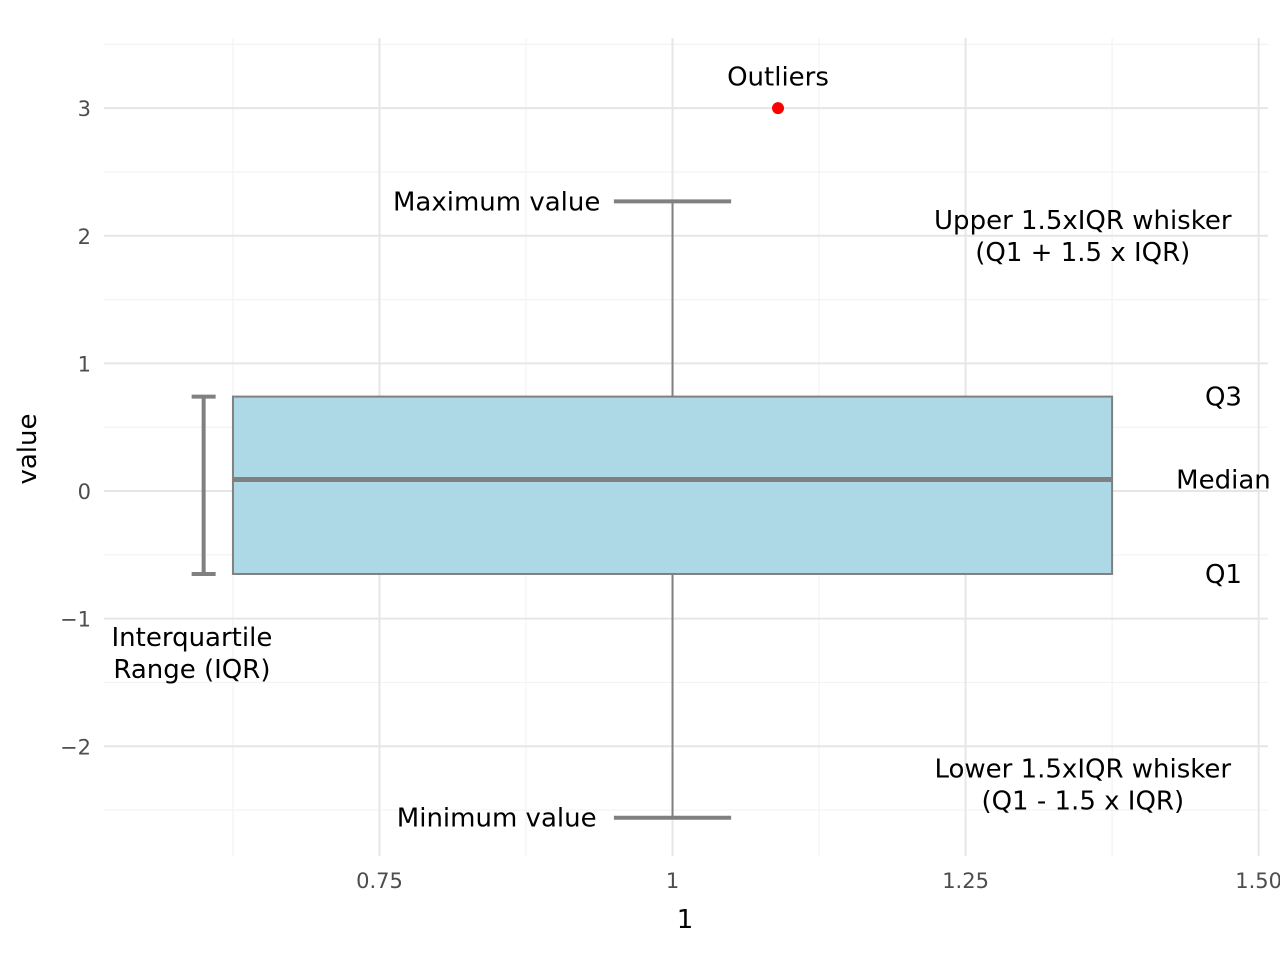  What do you see at coordinates (1082, 802) in the screenshot?
I see `annotation-line: (Q1 - 1.5 x IQR)` at bounding box center [1082, 802].